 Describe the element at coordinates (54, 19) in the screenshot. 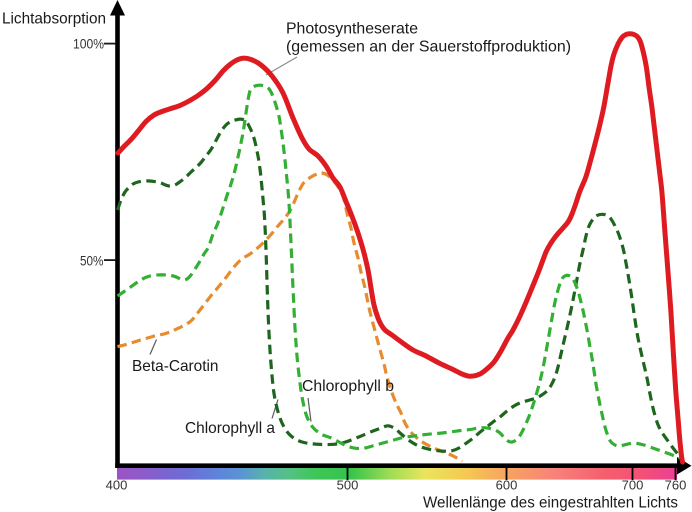

I see `svg-text: Lichtabsorption` at that location.